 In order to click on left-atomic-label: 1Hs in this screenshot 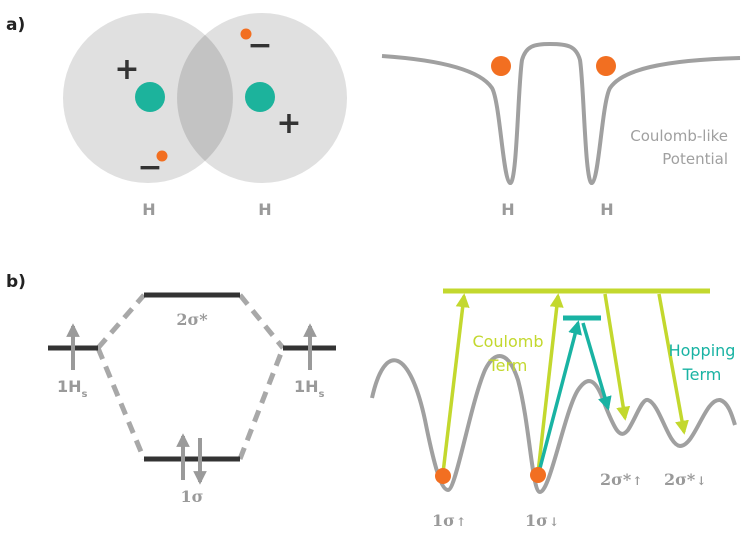, I will do `click(72, 388)`.